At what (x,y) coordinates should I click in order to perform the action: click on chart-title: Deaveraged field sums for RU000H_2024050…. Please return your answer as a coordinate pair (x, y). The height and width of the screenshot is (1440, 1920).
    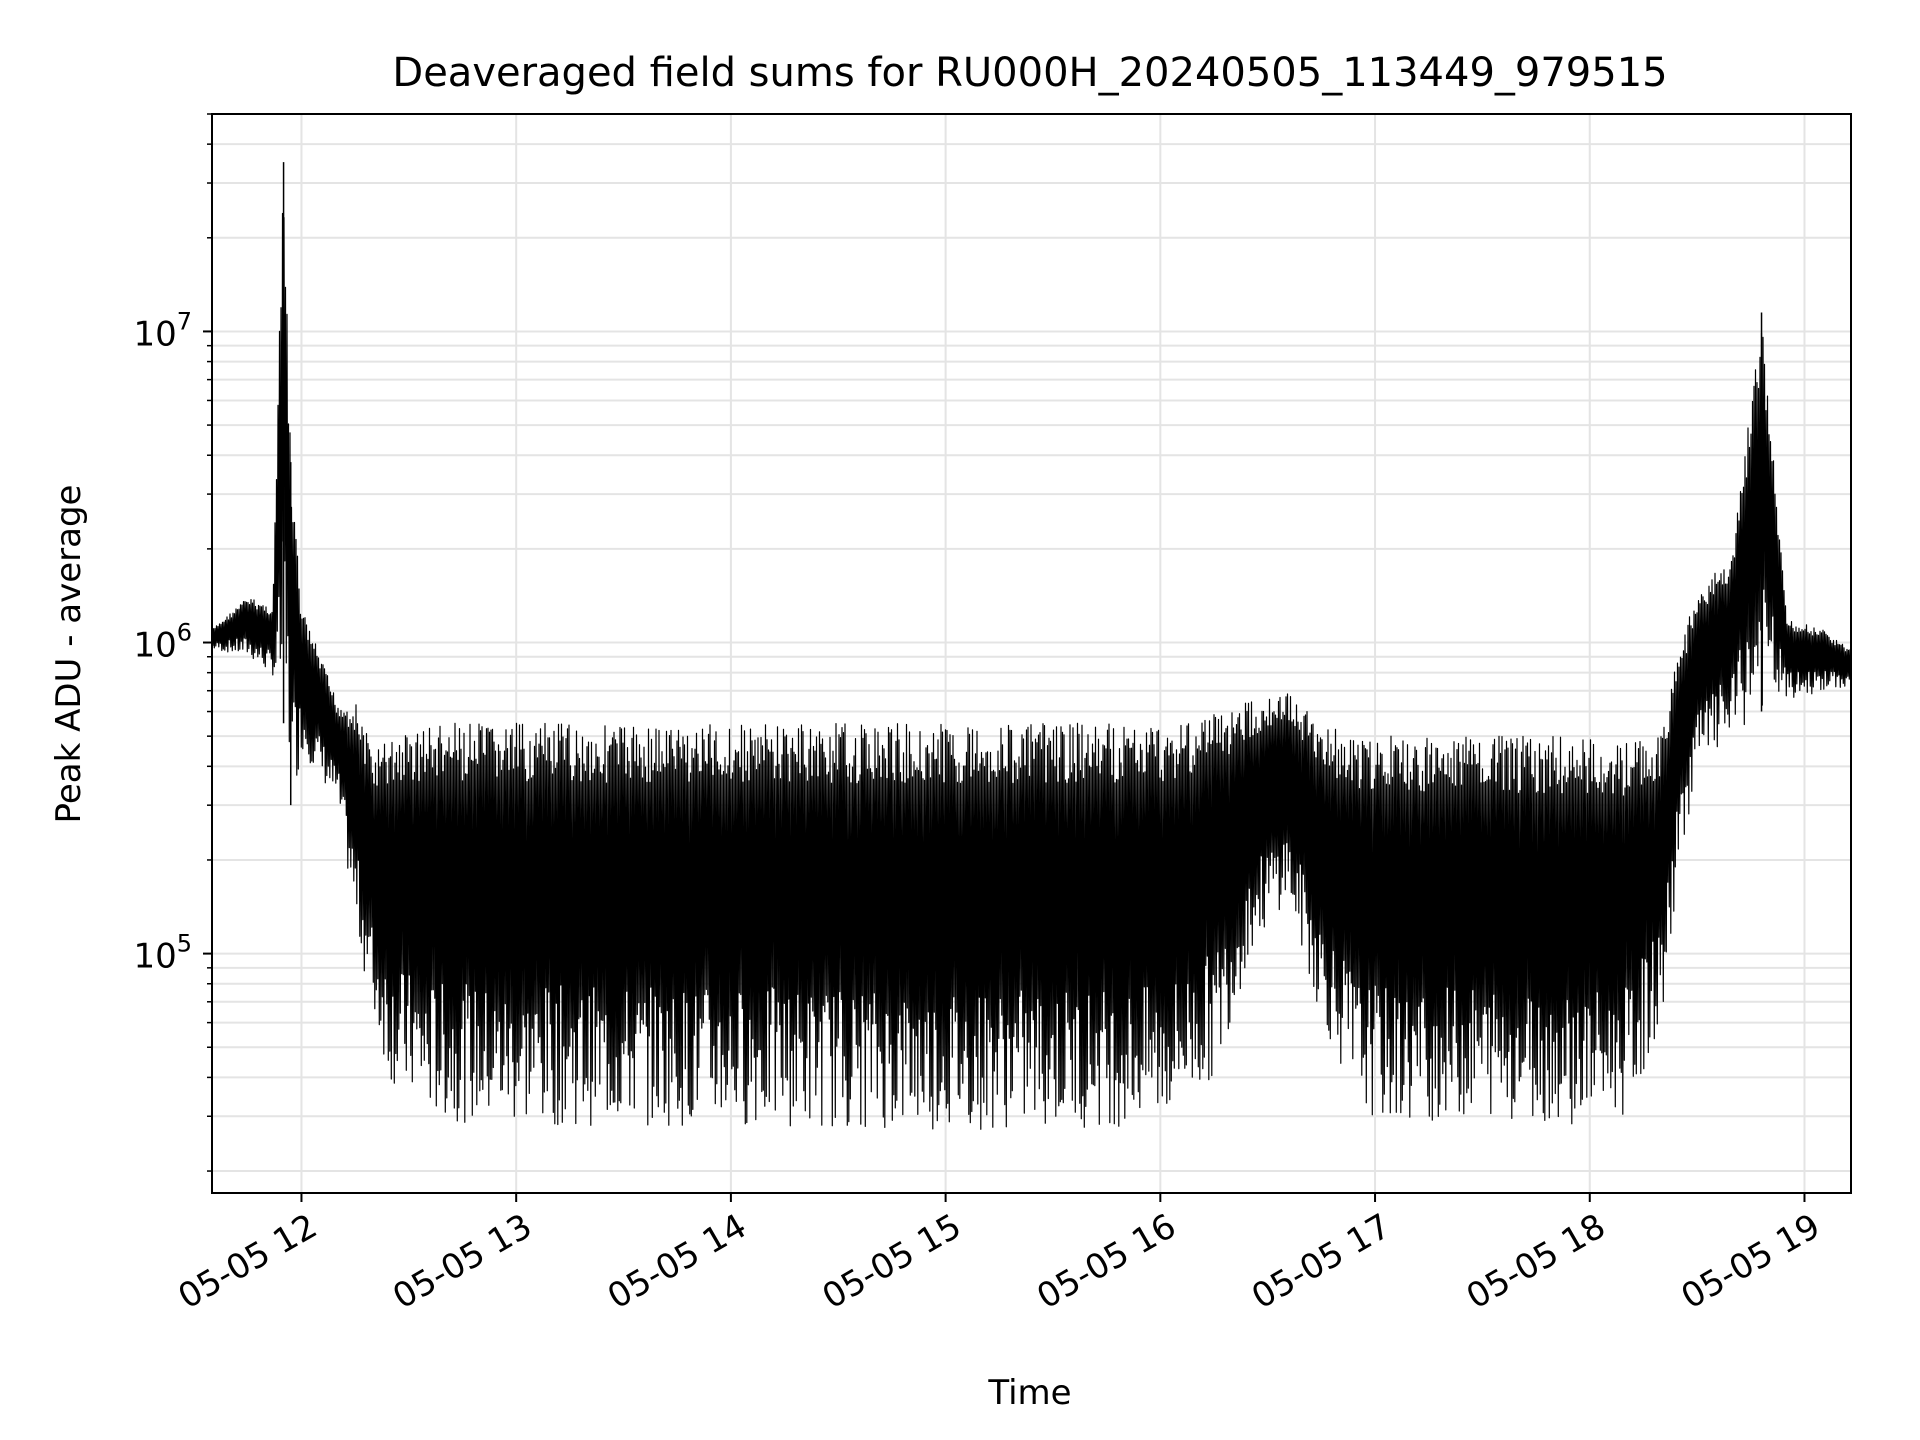
    Looking at the image, I should click on (1029, 73).